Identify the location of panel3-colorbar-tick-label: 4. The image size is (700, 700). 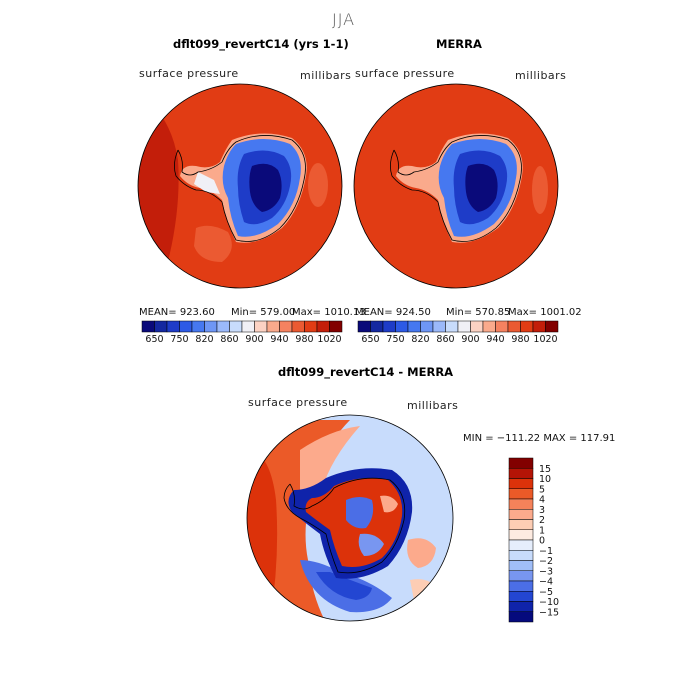
(542, 500).